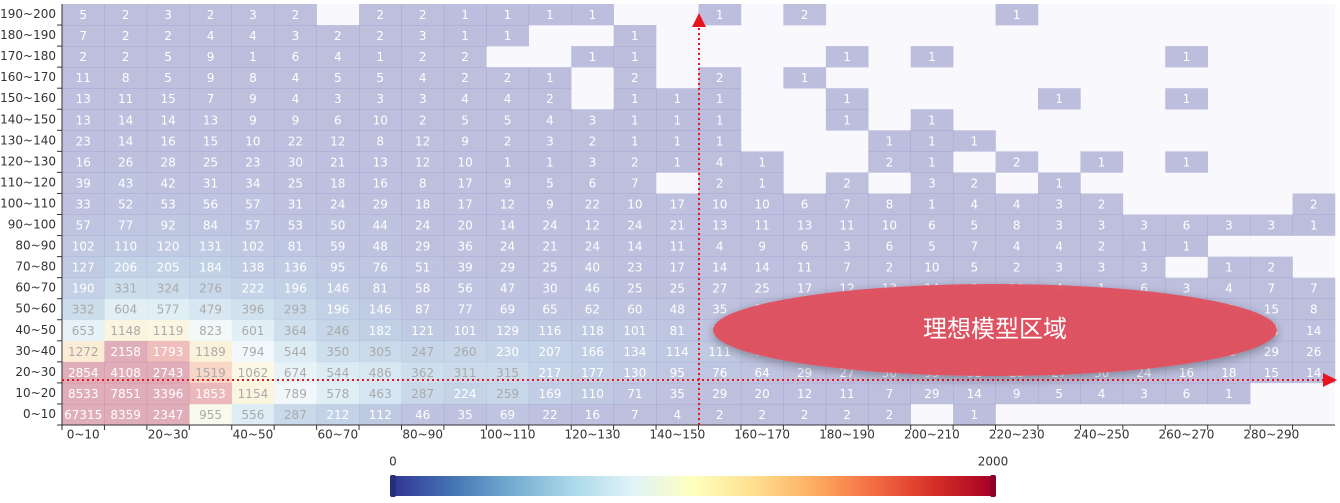 Image resolution: width=1340 pixels, height=503 pixels. What do you see at coordinates (167, 183) in the screenshot?
I see `cell-label: 42` at bounding box center [167, 183].